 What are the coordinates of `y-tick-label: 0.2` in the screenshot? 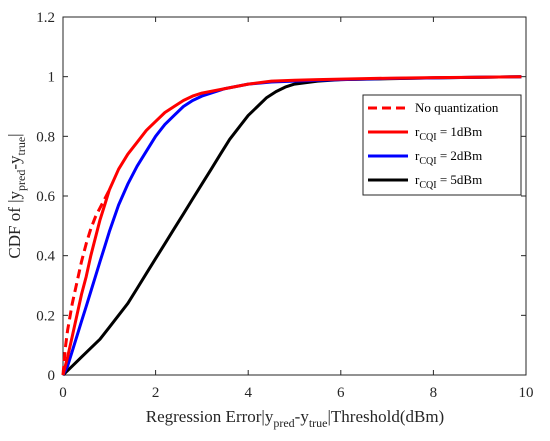 It's located at (45, 316).